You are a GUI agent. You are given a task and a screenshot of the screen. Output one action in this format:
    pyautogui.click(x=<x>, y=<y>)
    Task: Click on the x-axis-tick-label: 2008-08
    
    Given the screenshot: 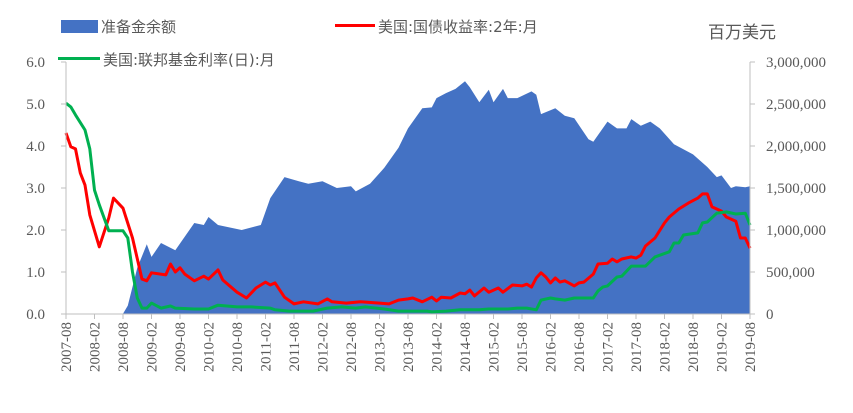 What is the action you would take?
    pyautogui.click(x=124, y=347)
    